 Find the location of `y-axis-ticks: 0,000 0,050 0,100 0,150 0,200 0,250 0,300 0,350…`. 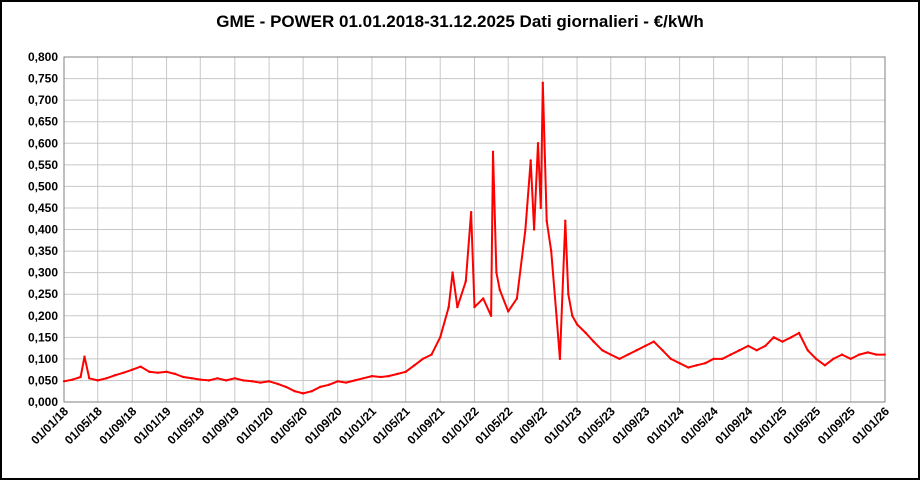

y-axis-ticks: 0,000 0,050 0,100 0,150 0,200 0,250 0,300 0,350… is located at coordinates (43, 229).